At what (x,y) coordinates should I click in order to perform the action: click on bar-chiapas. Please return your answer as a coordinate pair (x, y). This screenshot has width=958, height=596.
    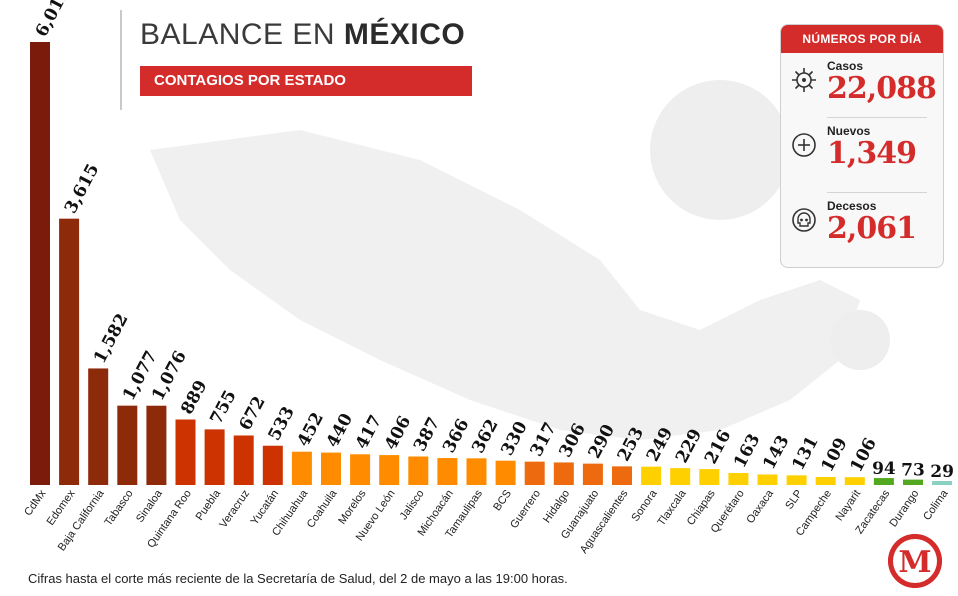
    Looking at the image, I should click on (709, 477).